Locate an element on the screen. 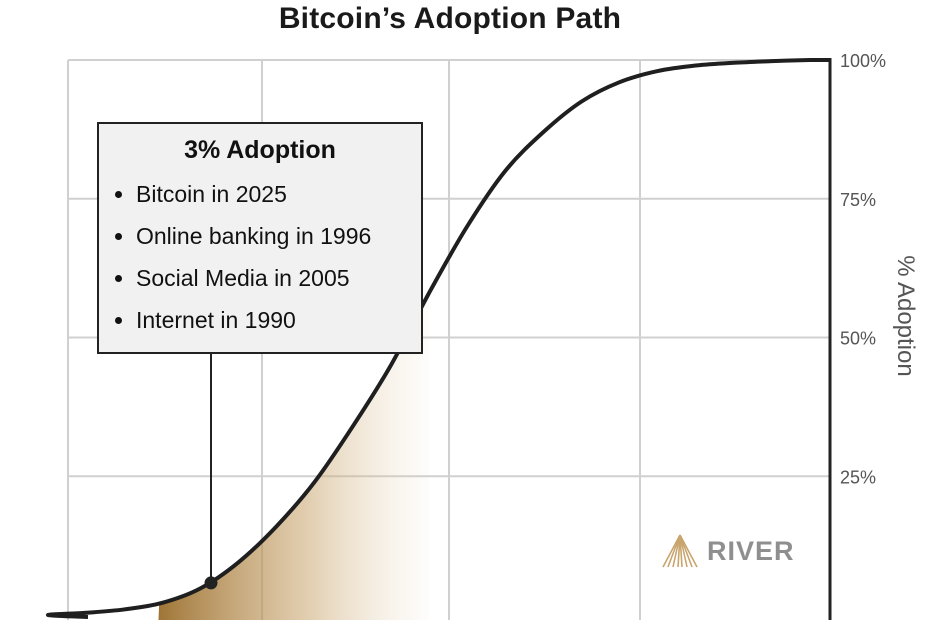 This screenshot has width=925, height=620. river-mountain-icon is located at coordinates (680, 551).